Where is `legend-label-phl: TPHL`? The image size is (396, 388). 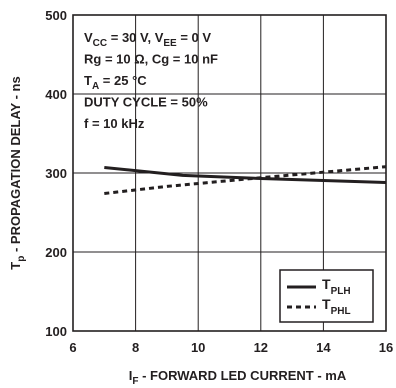
legend-label-phl: TPHL is located at coordinates (336, 306).